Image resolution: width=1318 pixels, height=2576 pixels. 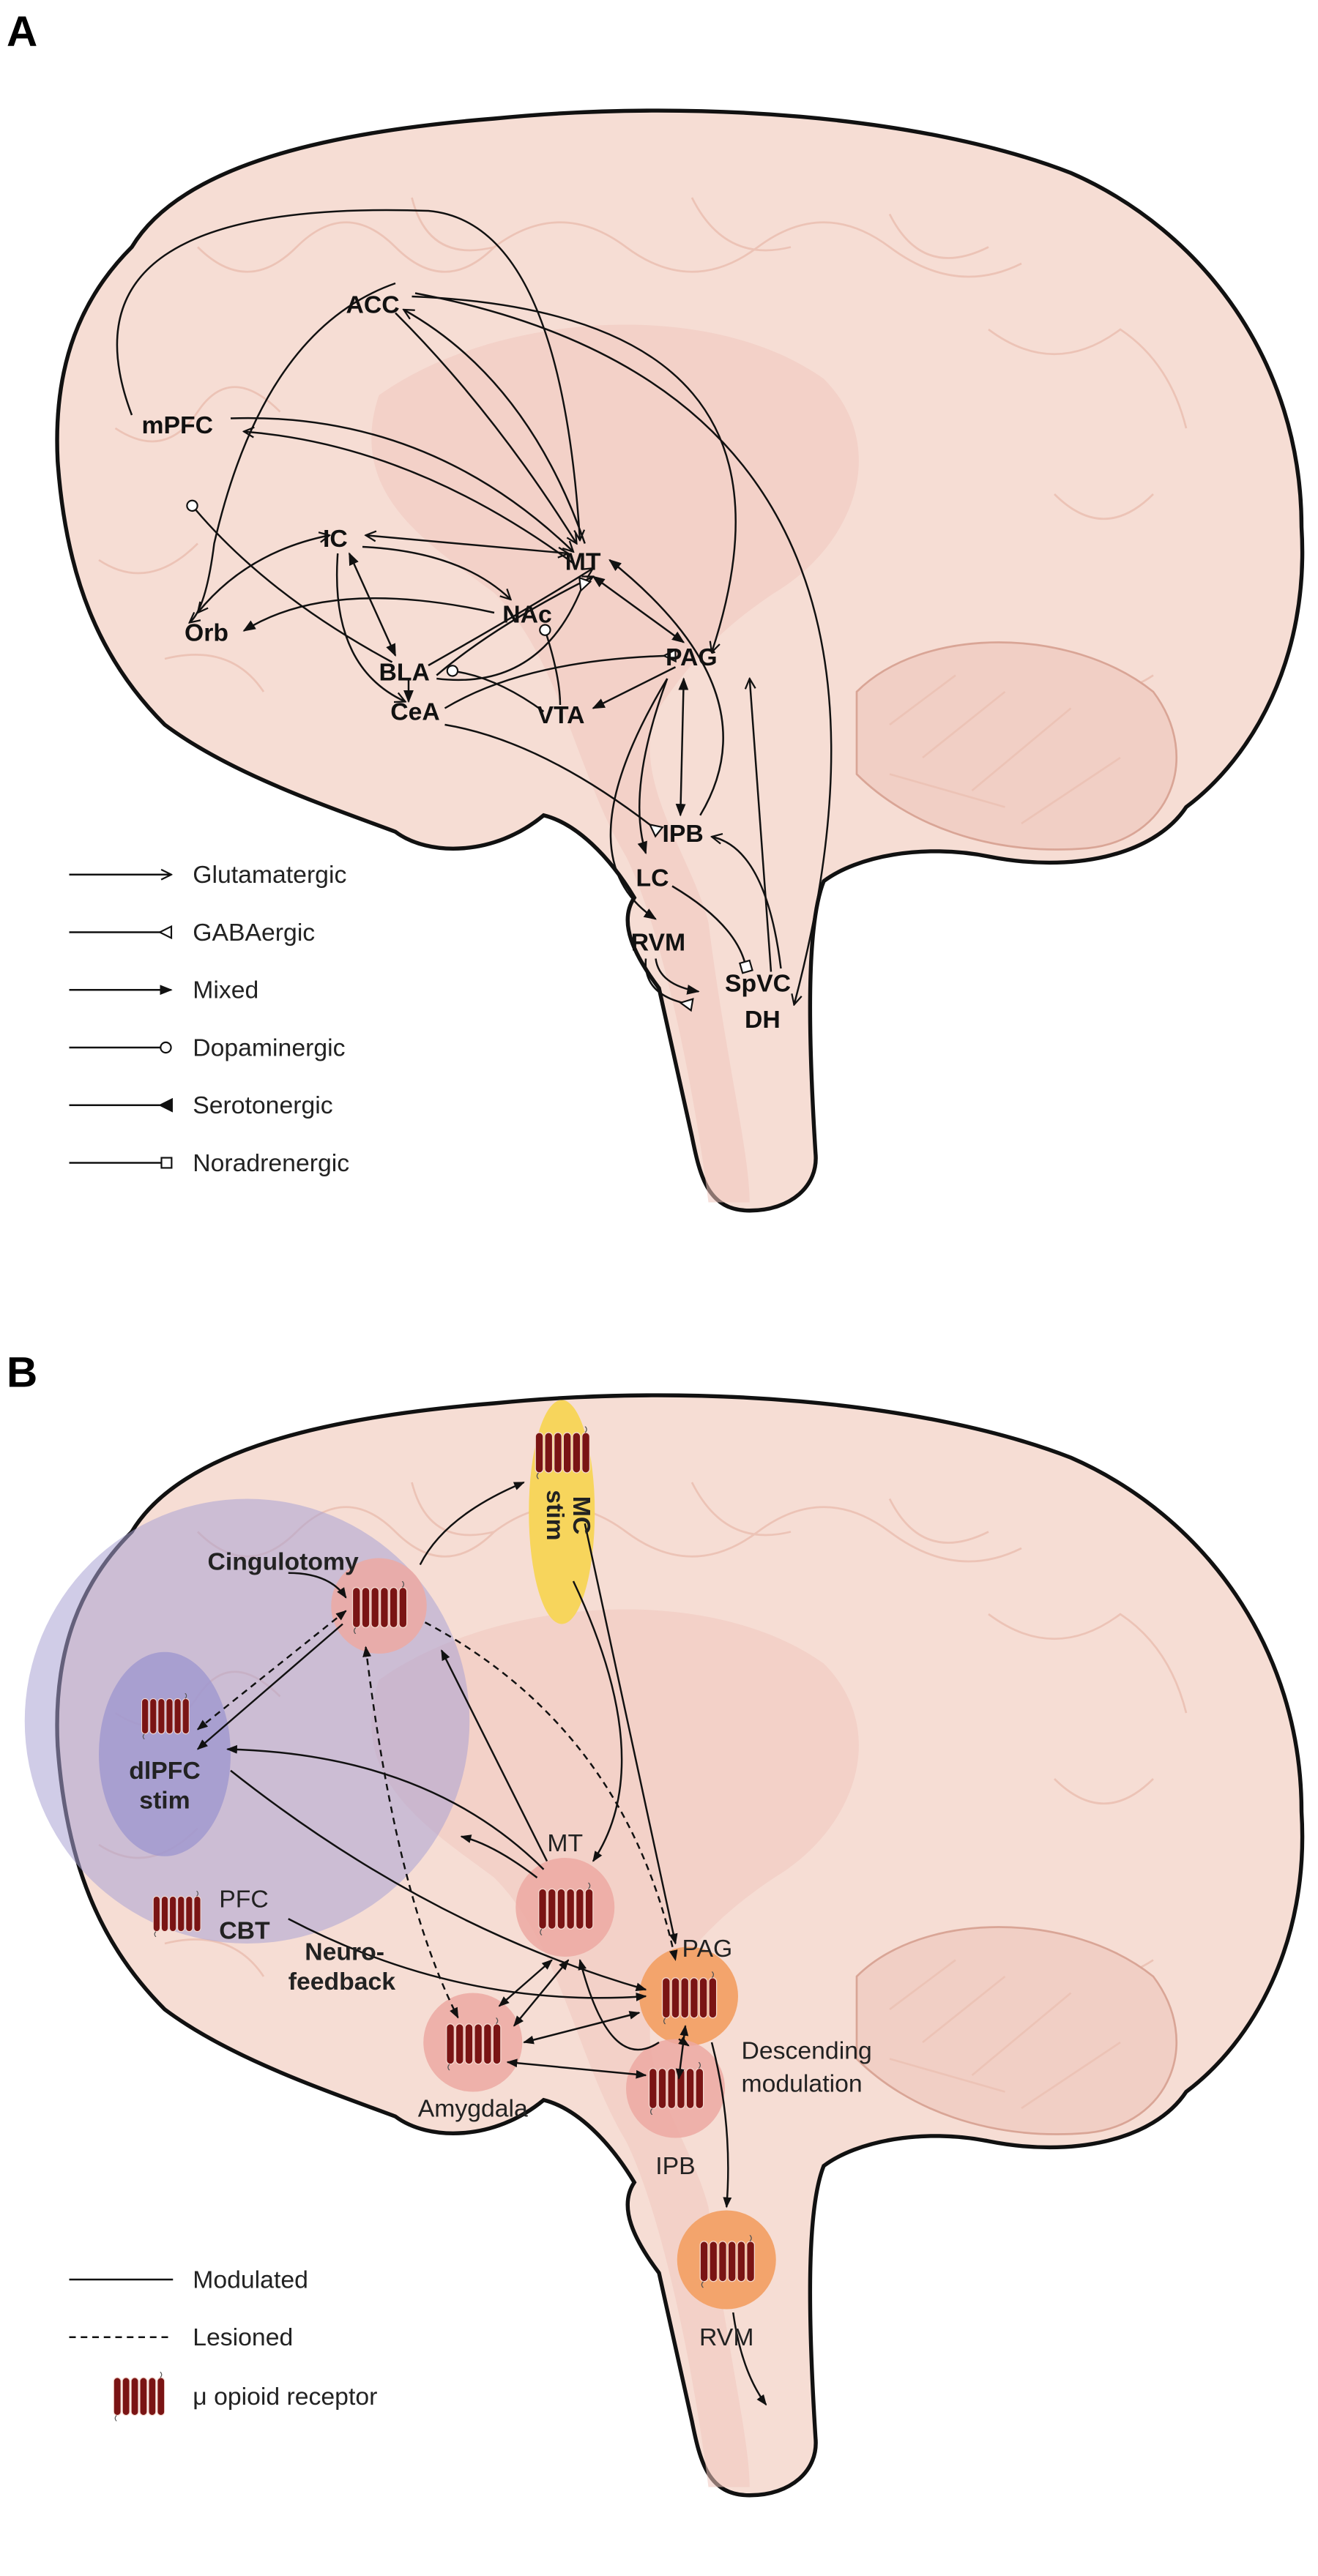 I want to click on node-ic: IC, so click(x=335, y=539).